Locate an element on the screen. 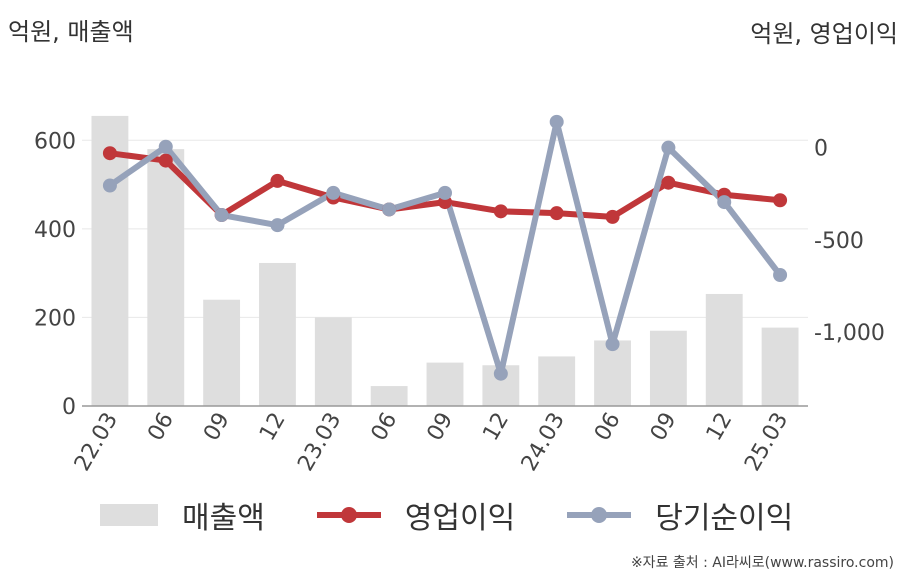 The height and width of the screenshot is (580, 908). x-tick-label: 22.03 is located at coordinates (96, 442).